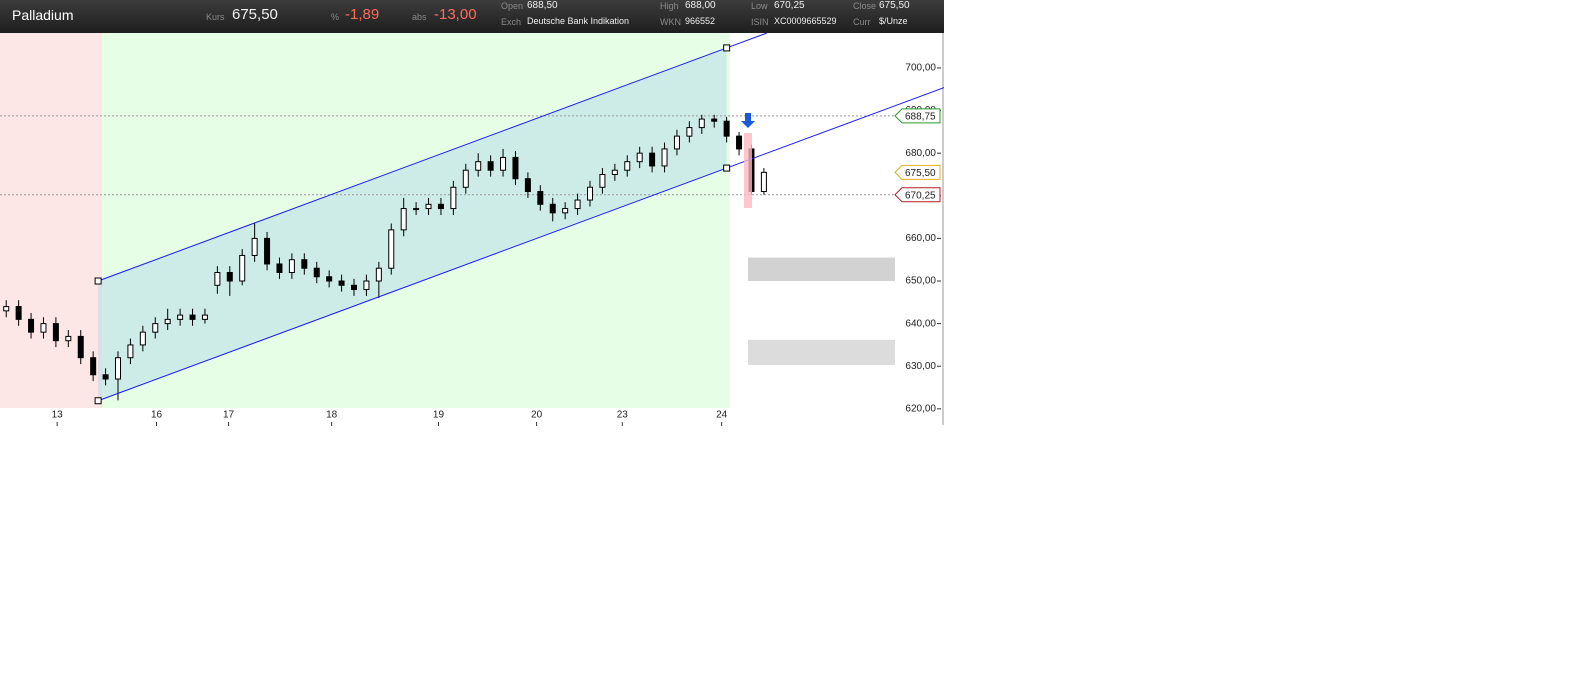 The image size is (1594, 694). Describe the element at coordinates (760, 22) in the screenshot. I see `label: ISIN` at that location.